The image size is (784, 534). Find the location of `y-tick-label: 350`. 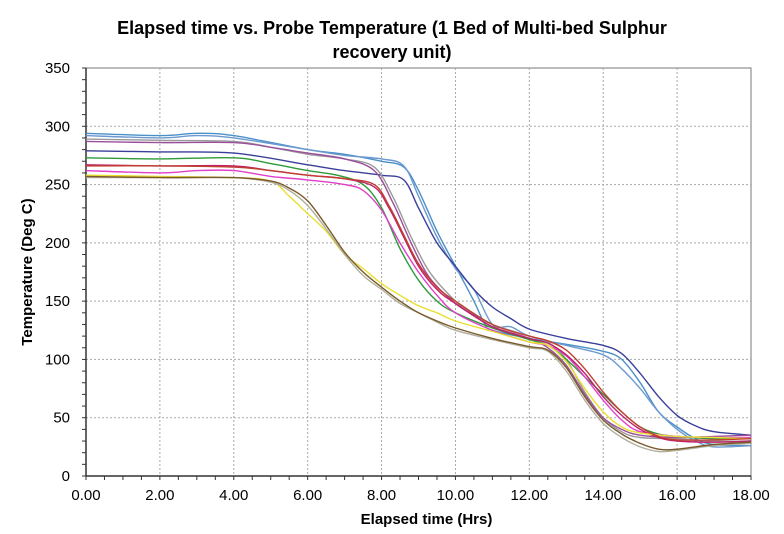

y-tick-label: 350 is located at coordinates (57, 68).